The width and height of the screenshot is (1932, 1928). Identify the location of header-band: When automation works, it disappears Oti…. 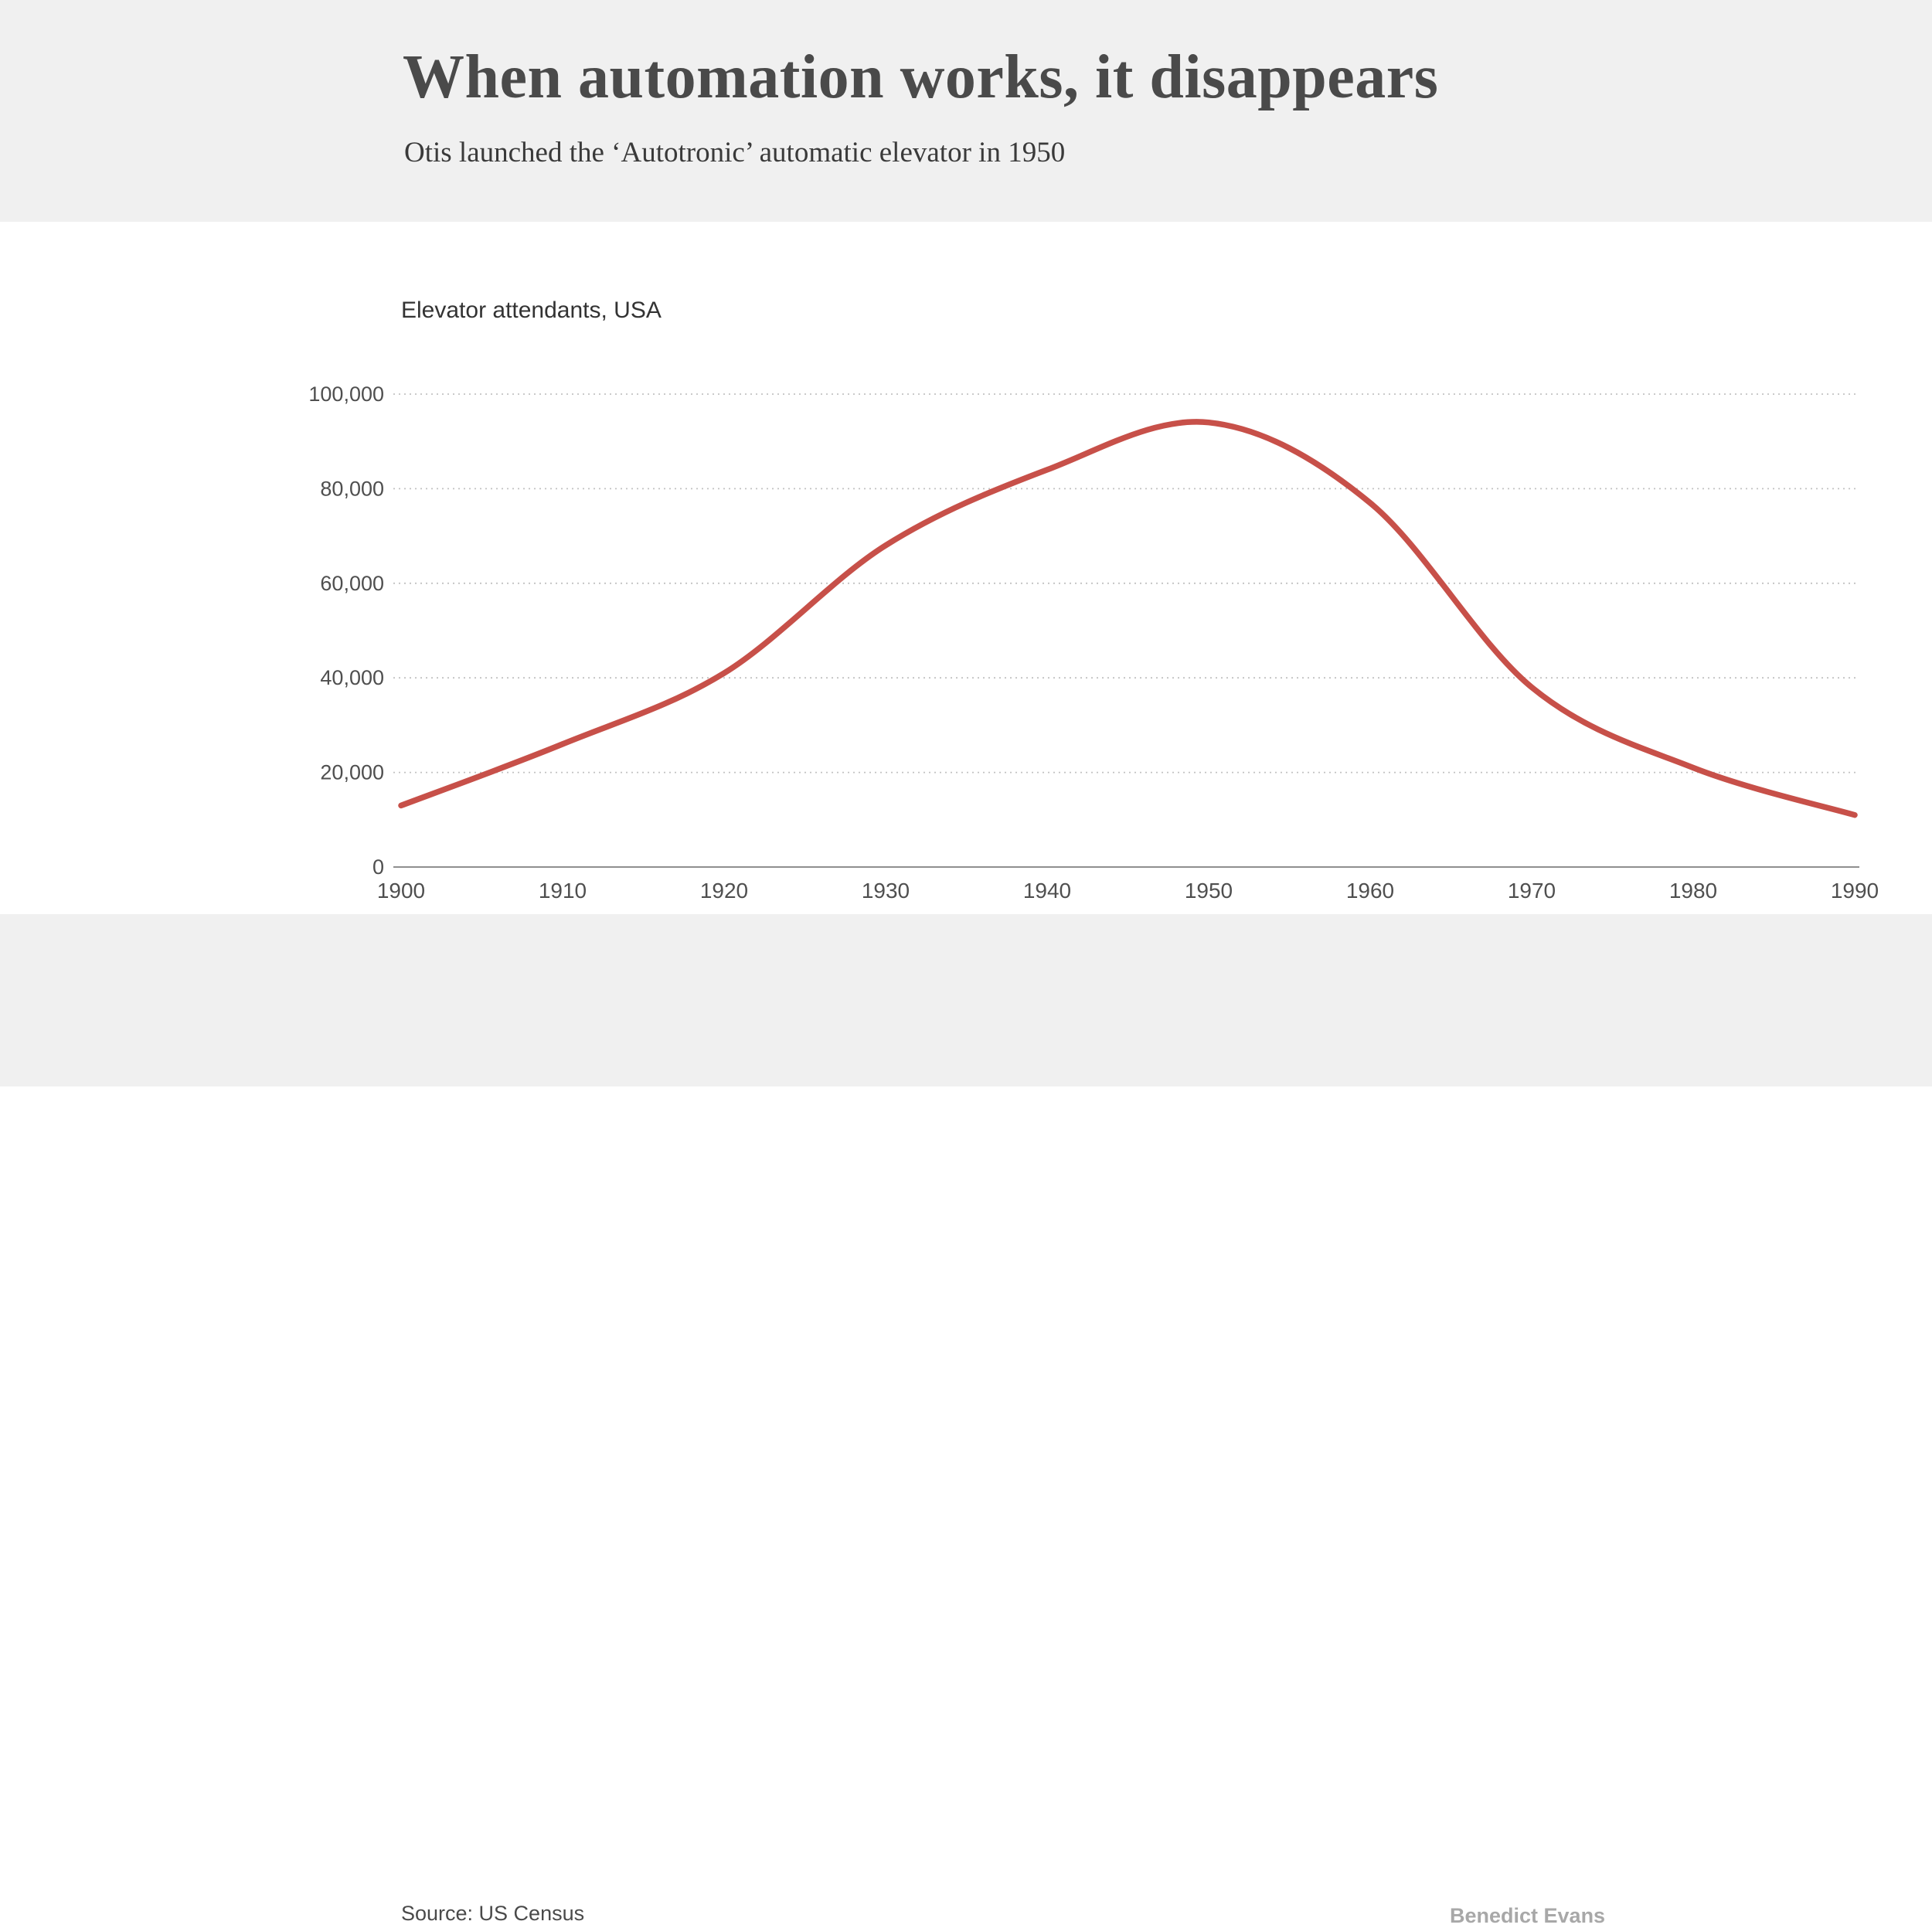
(966, 111).